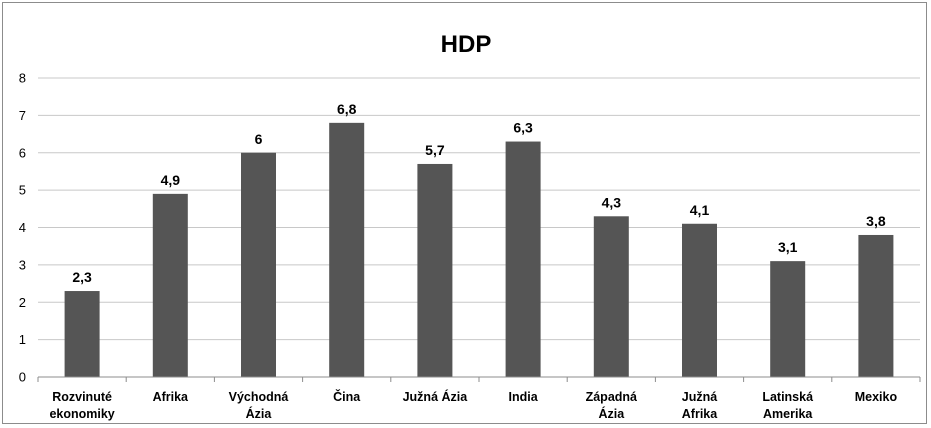 Image resolution: width=931 pixels, height=428 pixels. What do you see at coordinates (788, 414) in the screenshot?
I see `x-tick-label: Amerika` at bounding box center [788, 414].